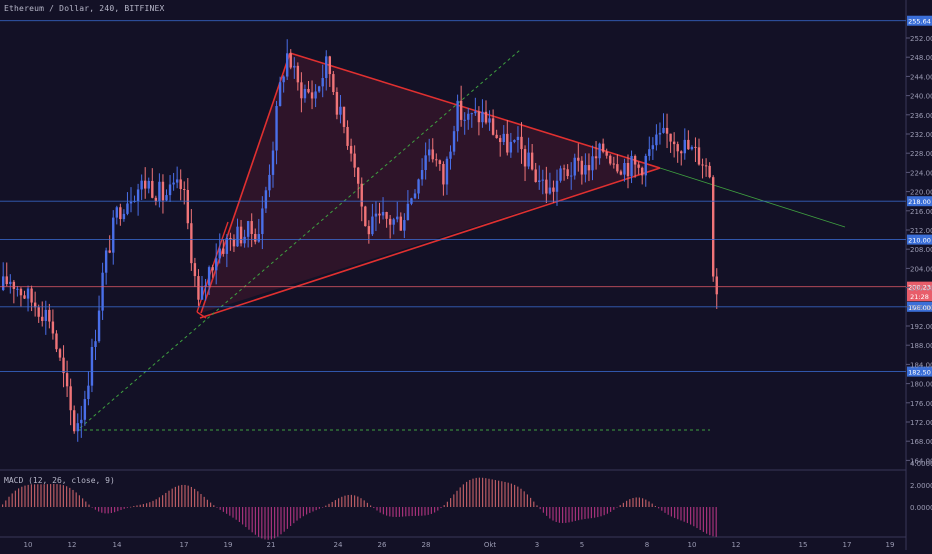  I want to click on time-axis: 10 12 14 17 19 21 24 26 28 Okt 3 5 8 10 12 15 17 19, so click(459, 545).